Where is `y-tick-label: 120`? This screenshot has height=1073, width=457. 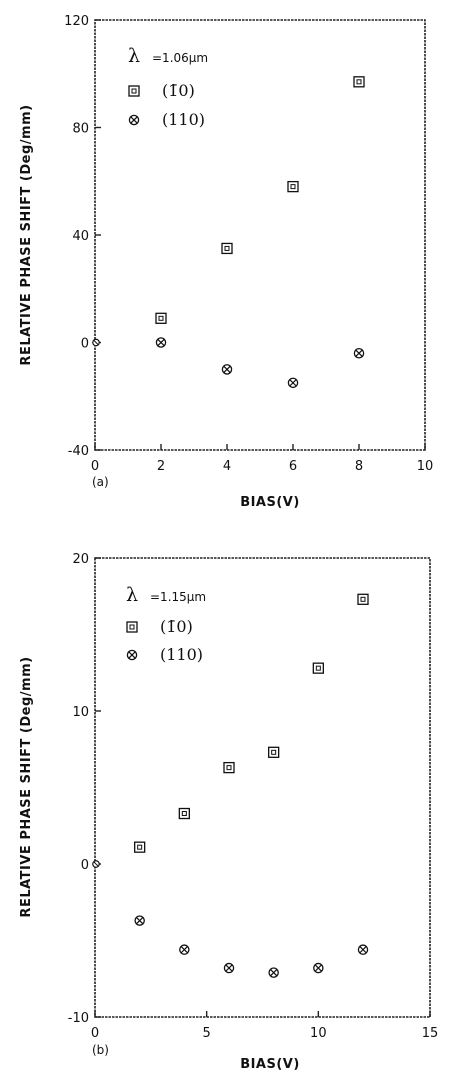 y-tick-label: 120 is located at coordinates (76, 21).